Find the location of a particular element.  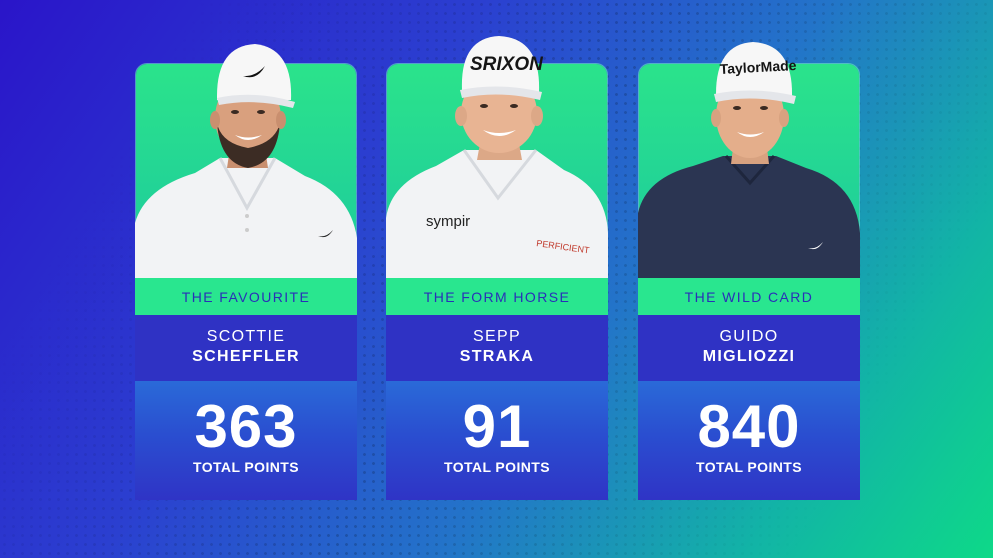

total-points-value: 840 is located at coordinates (749, 426).